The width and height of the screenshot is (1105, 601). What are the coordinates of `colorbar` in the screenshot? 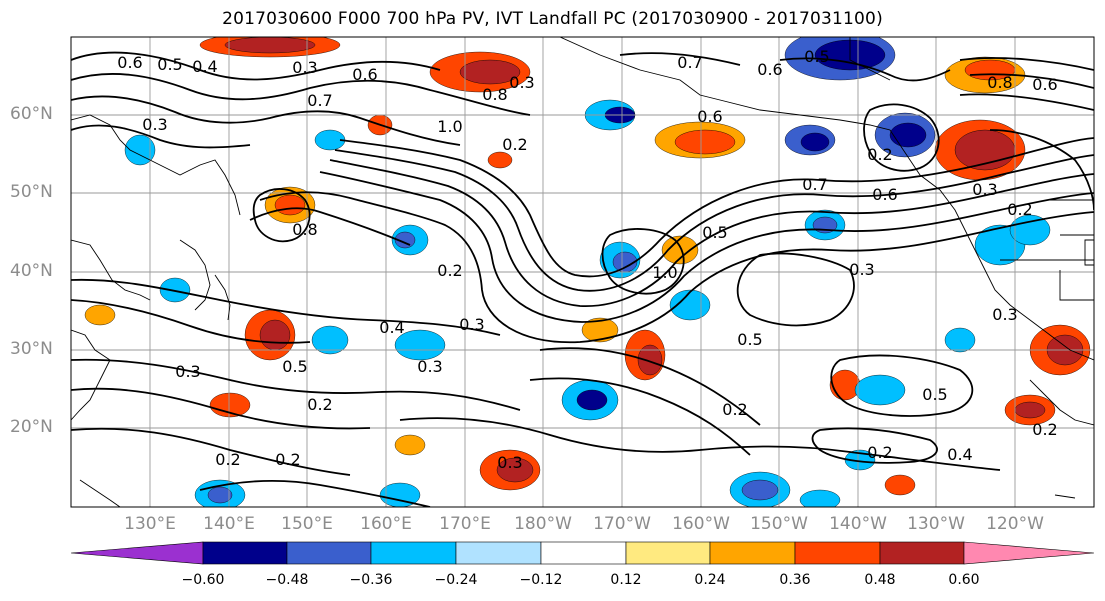 It's located at (582, 553).